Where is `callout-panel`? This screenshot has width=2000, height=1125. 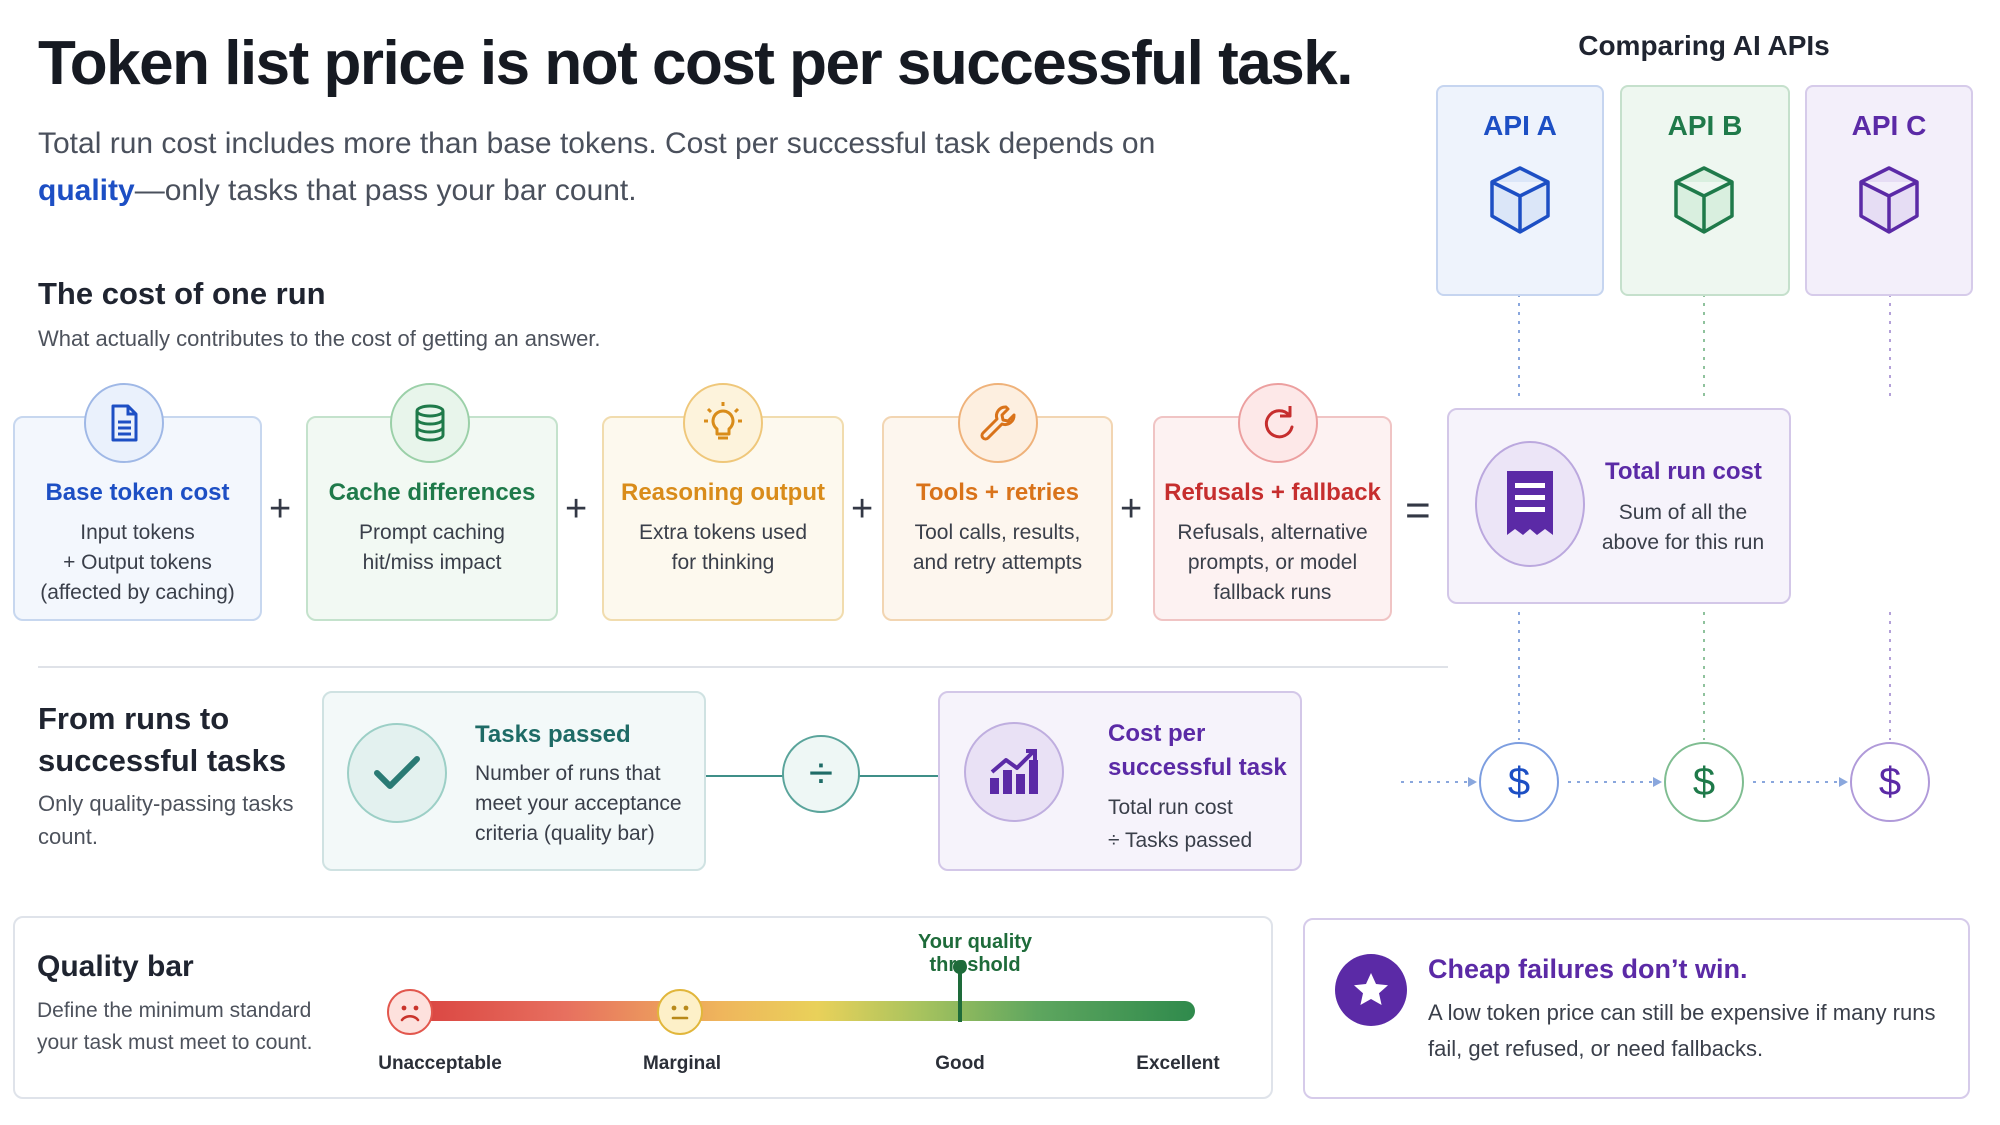
callout-panel is located at coordinates (1636, 1008).